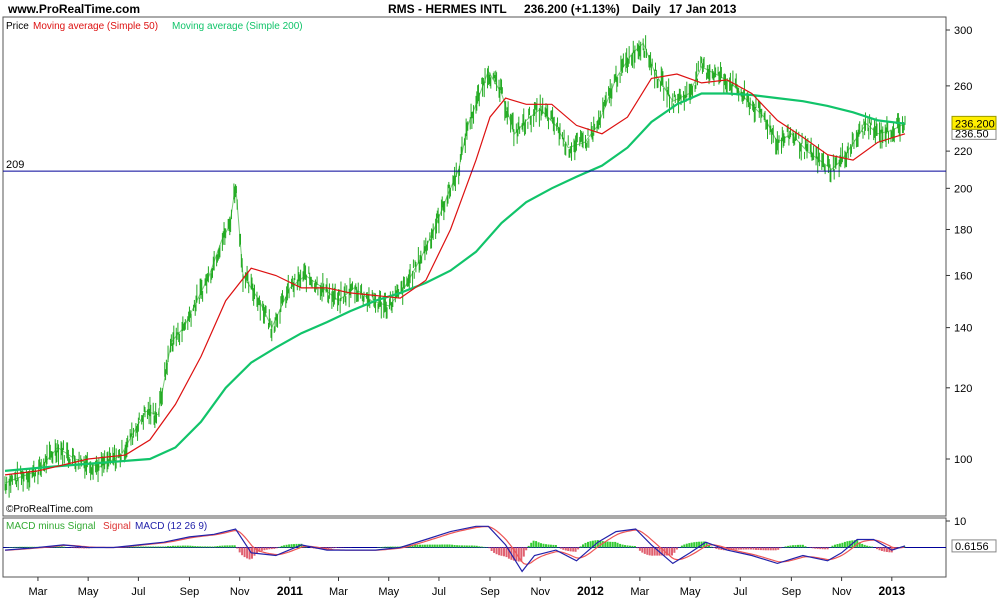 The image size is (1000, 600). What do you see at coordinates (963, 460) in the screenshot?
I see `y-tick-label: 100` at bounding box center [963, 460].